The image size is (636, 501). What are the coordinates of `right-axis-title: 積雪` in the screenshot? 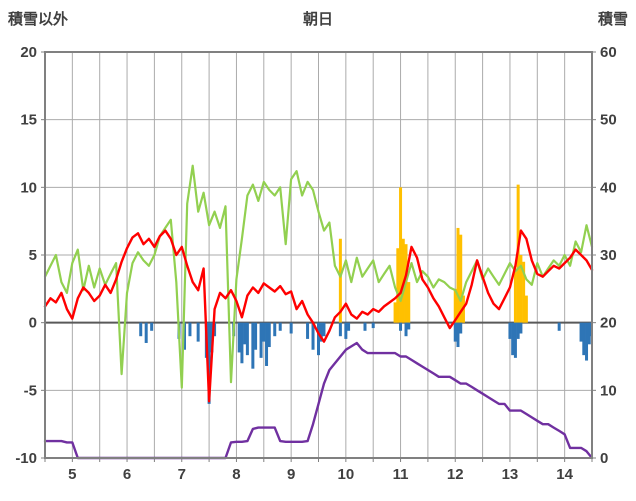 It's located at (612, 19).